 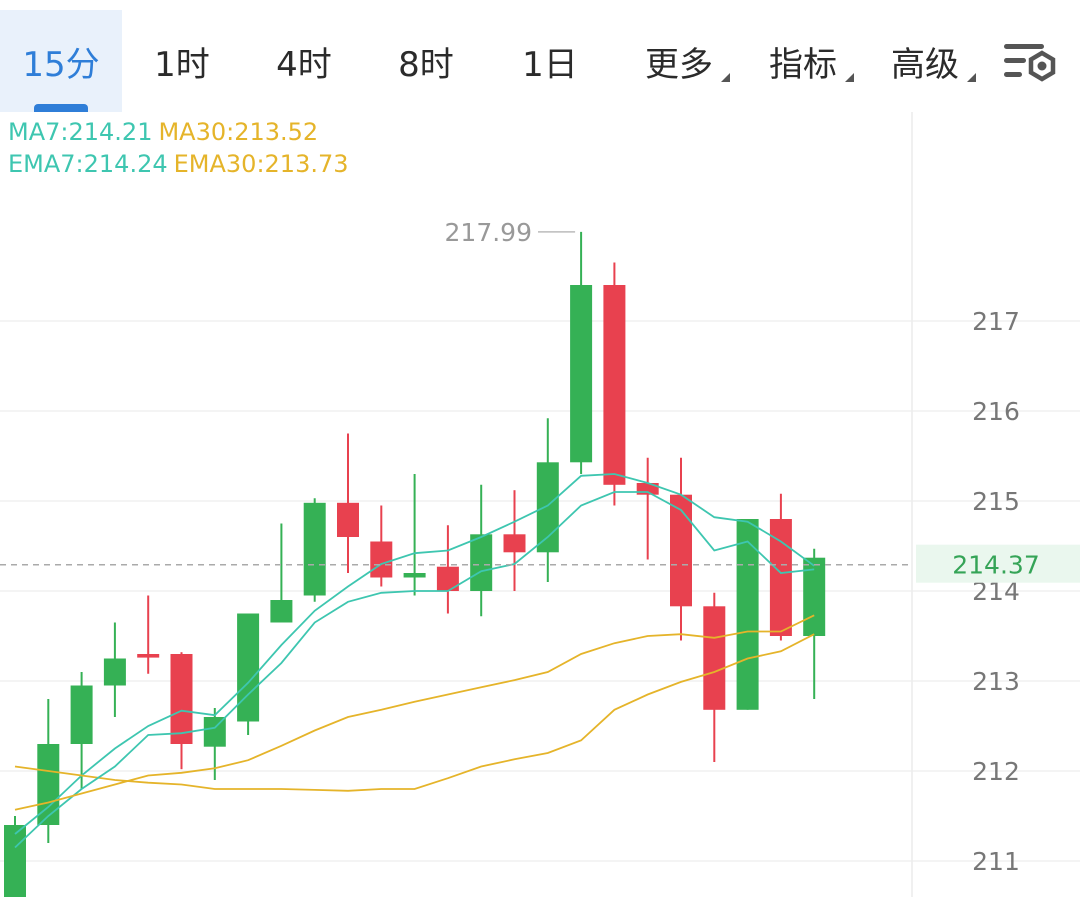 I want to click on tab-1h: 1时, so click(x=182, y=61).